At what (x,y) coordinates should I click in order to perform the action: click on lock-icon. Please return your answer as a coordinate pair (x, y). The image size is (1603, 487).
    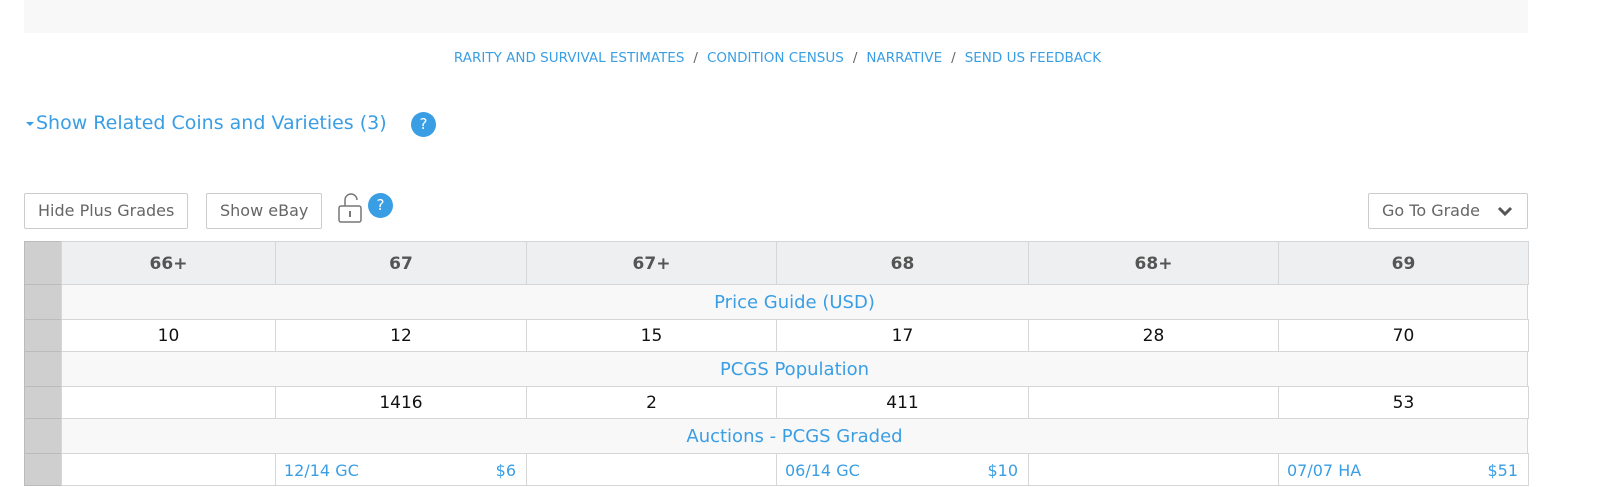
    Looking at the image, I should click on (351, 208).